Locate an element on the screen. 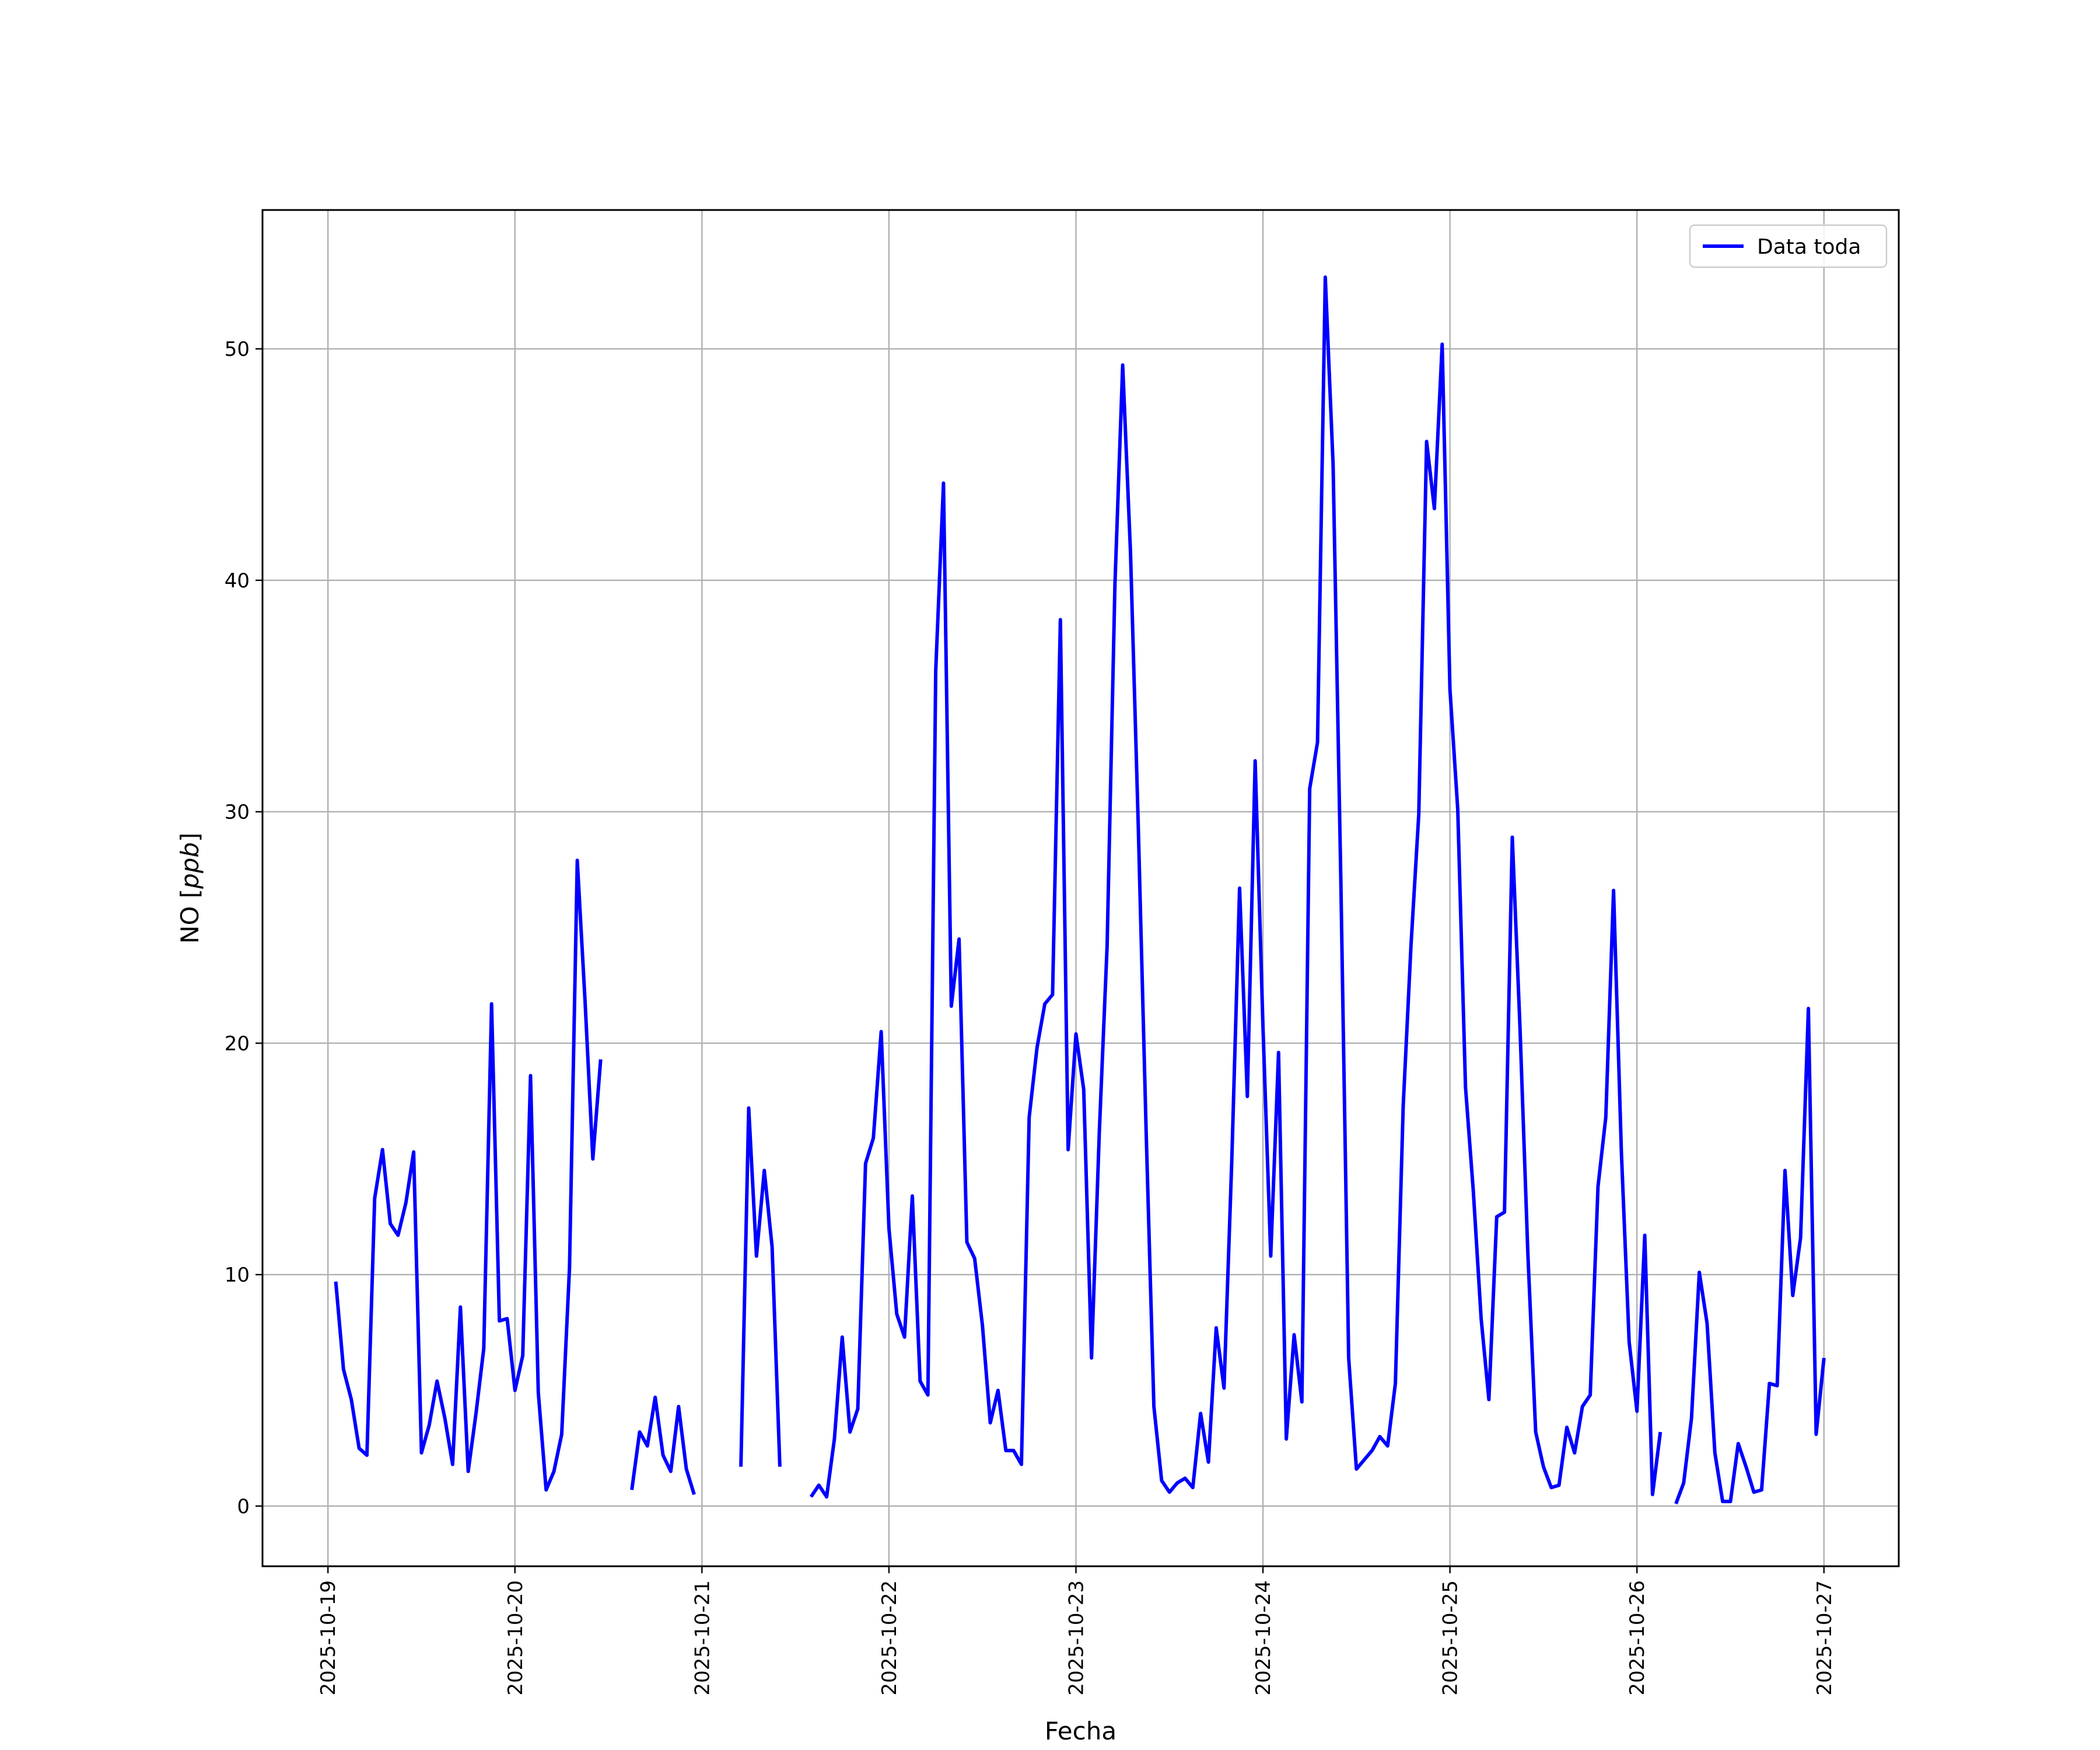 The image size is (2100, 1750). x-tick-label-2: 2025-10-21 is located at coordinates (702, 1638).